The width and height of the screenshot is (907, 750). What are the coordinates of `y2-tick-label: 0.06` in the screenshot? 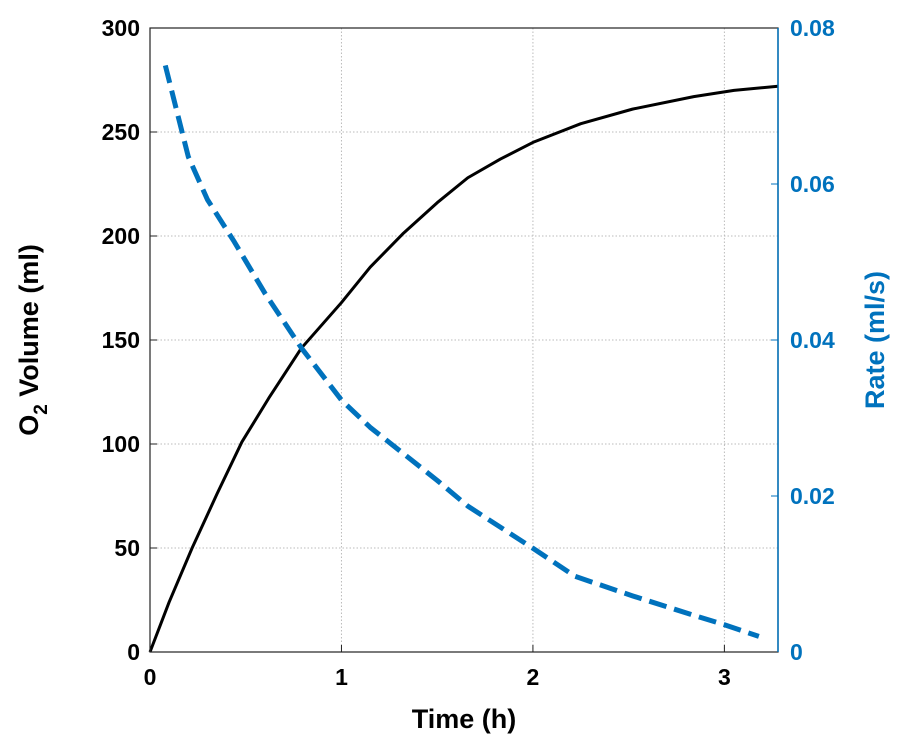 It's located at (812, 184).